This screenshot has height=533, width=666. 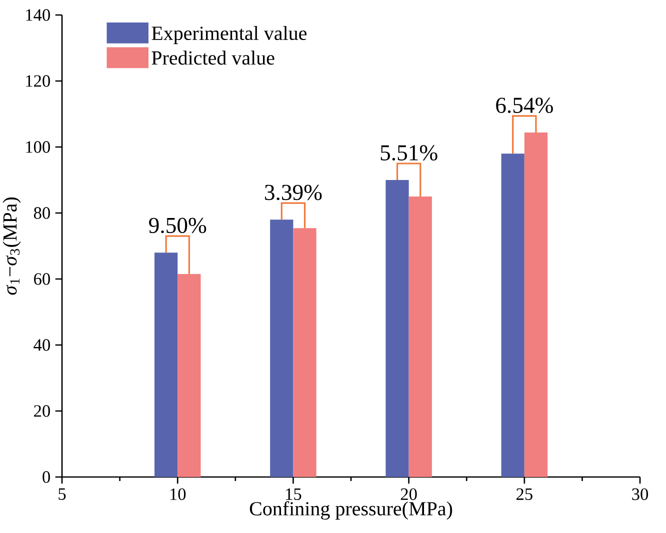 I want to click on x-tick-label: 30, so click(x=640, y=494).